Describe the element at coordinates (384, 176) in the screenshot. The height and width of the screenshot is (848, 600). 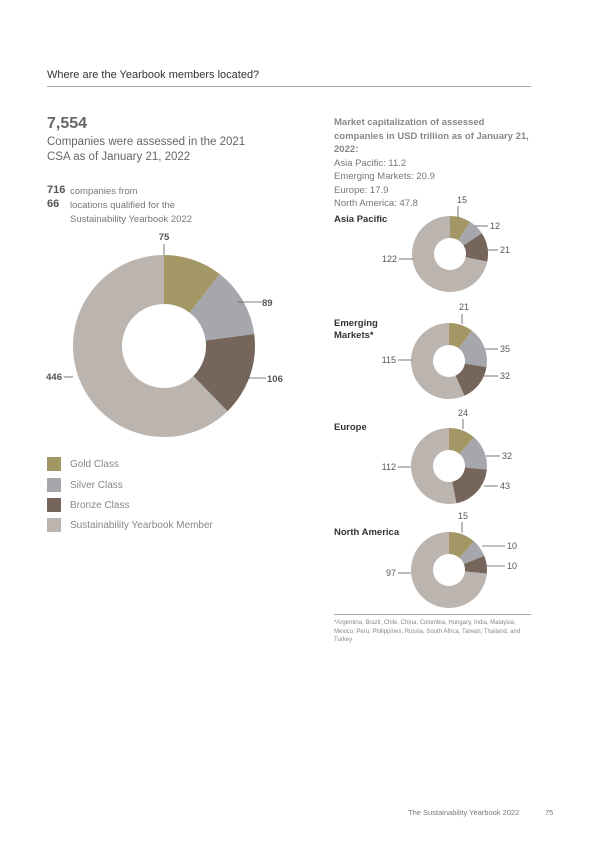
I see `market-cap-line: Emerging Markets: 20.9` at that location.